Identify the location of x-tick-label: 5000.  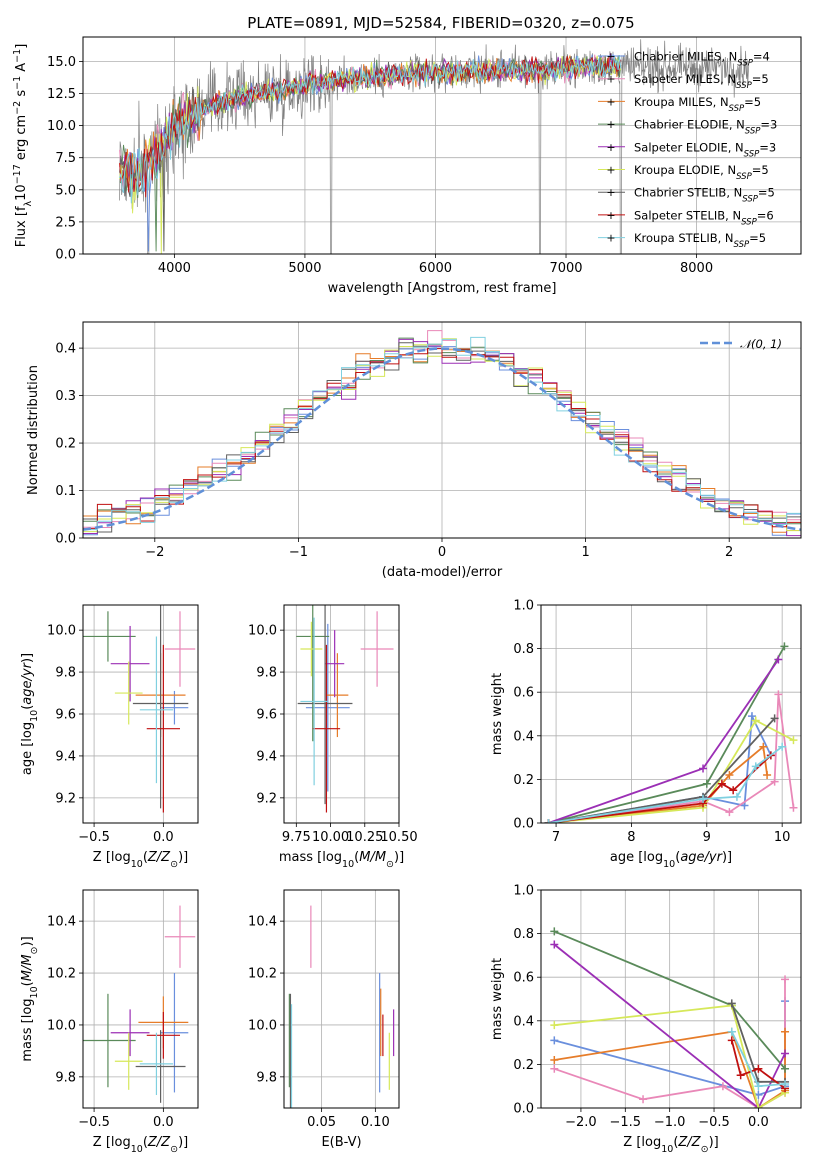
(304, 268).